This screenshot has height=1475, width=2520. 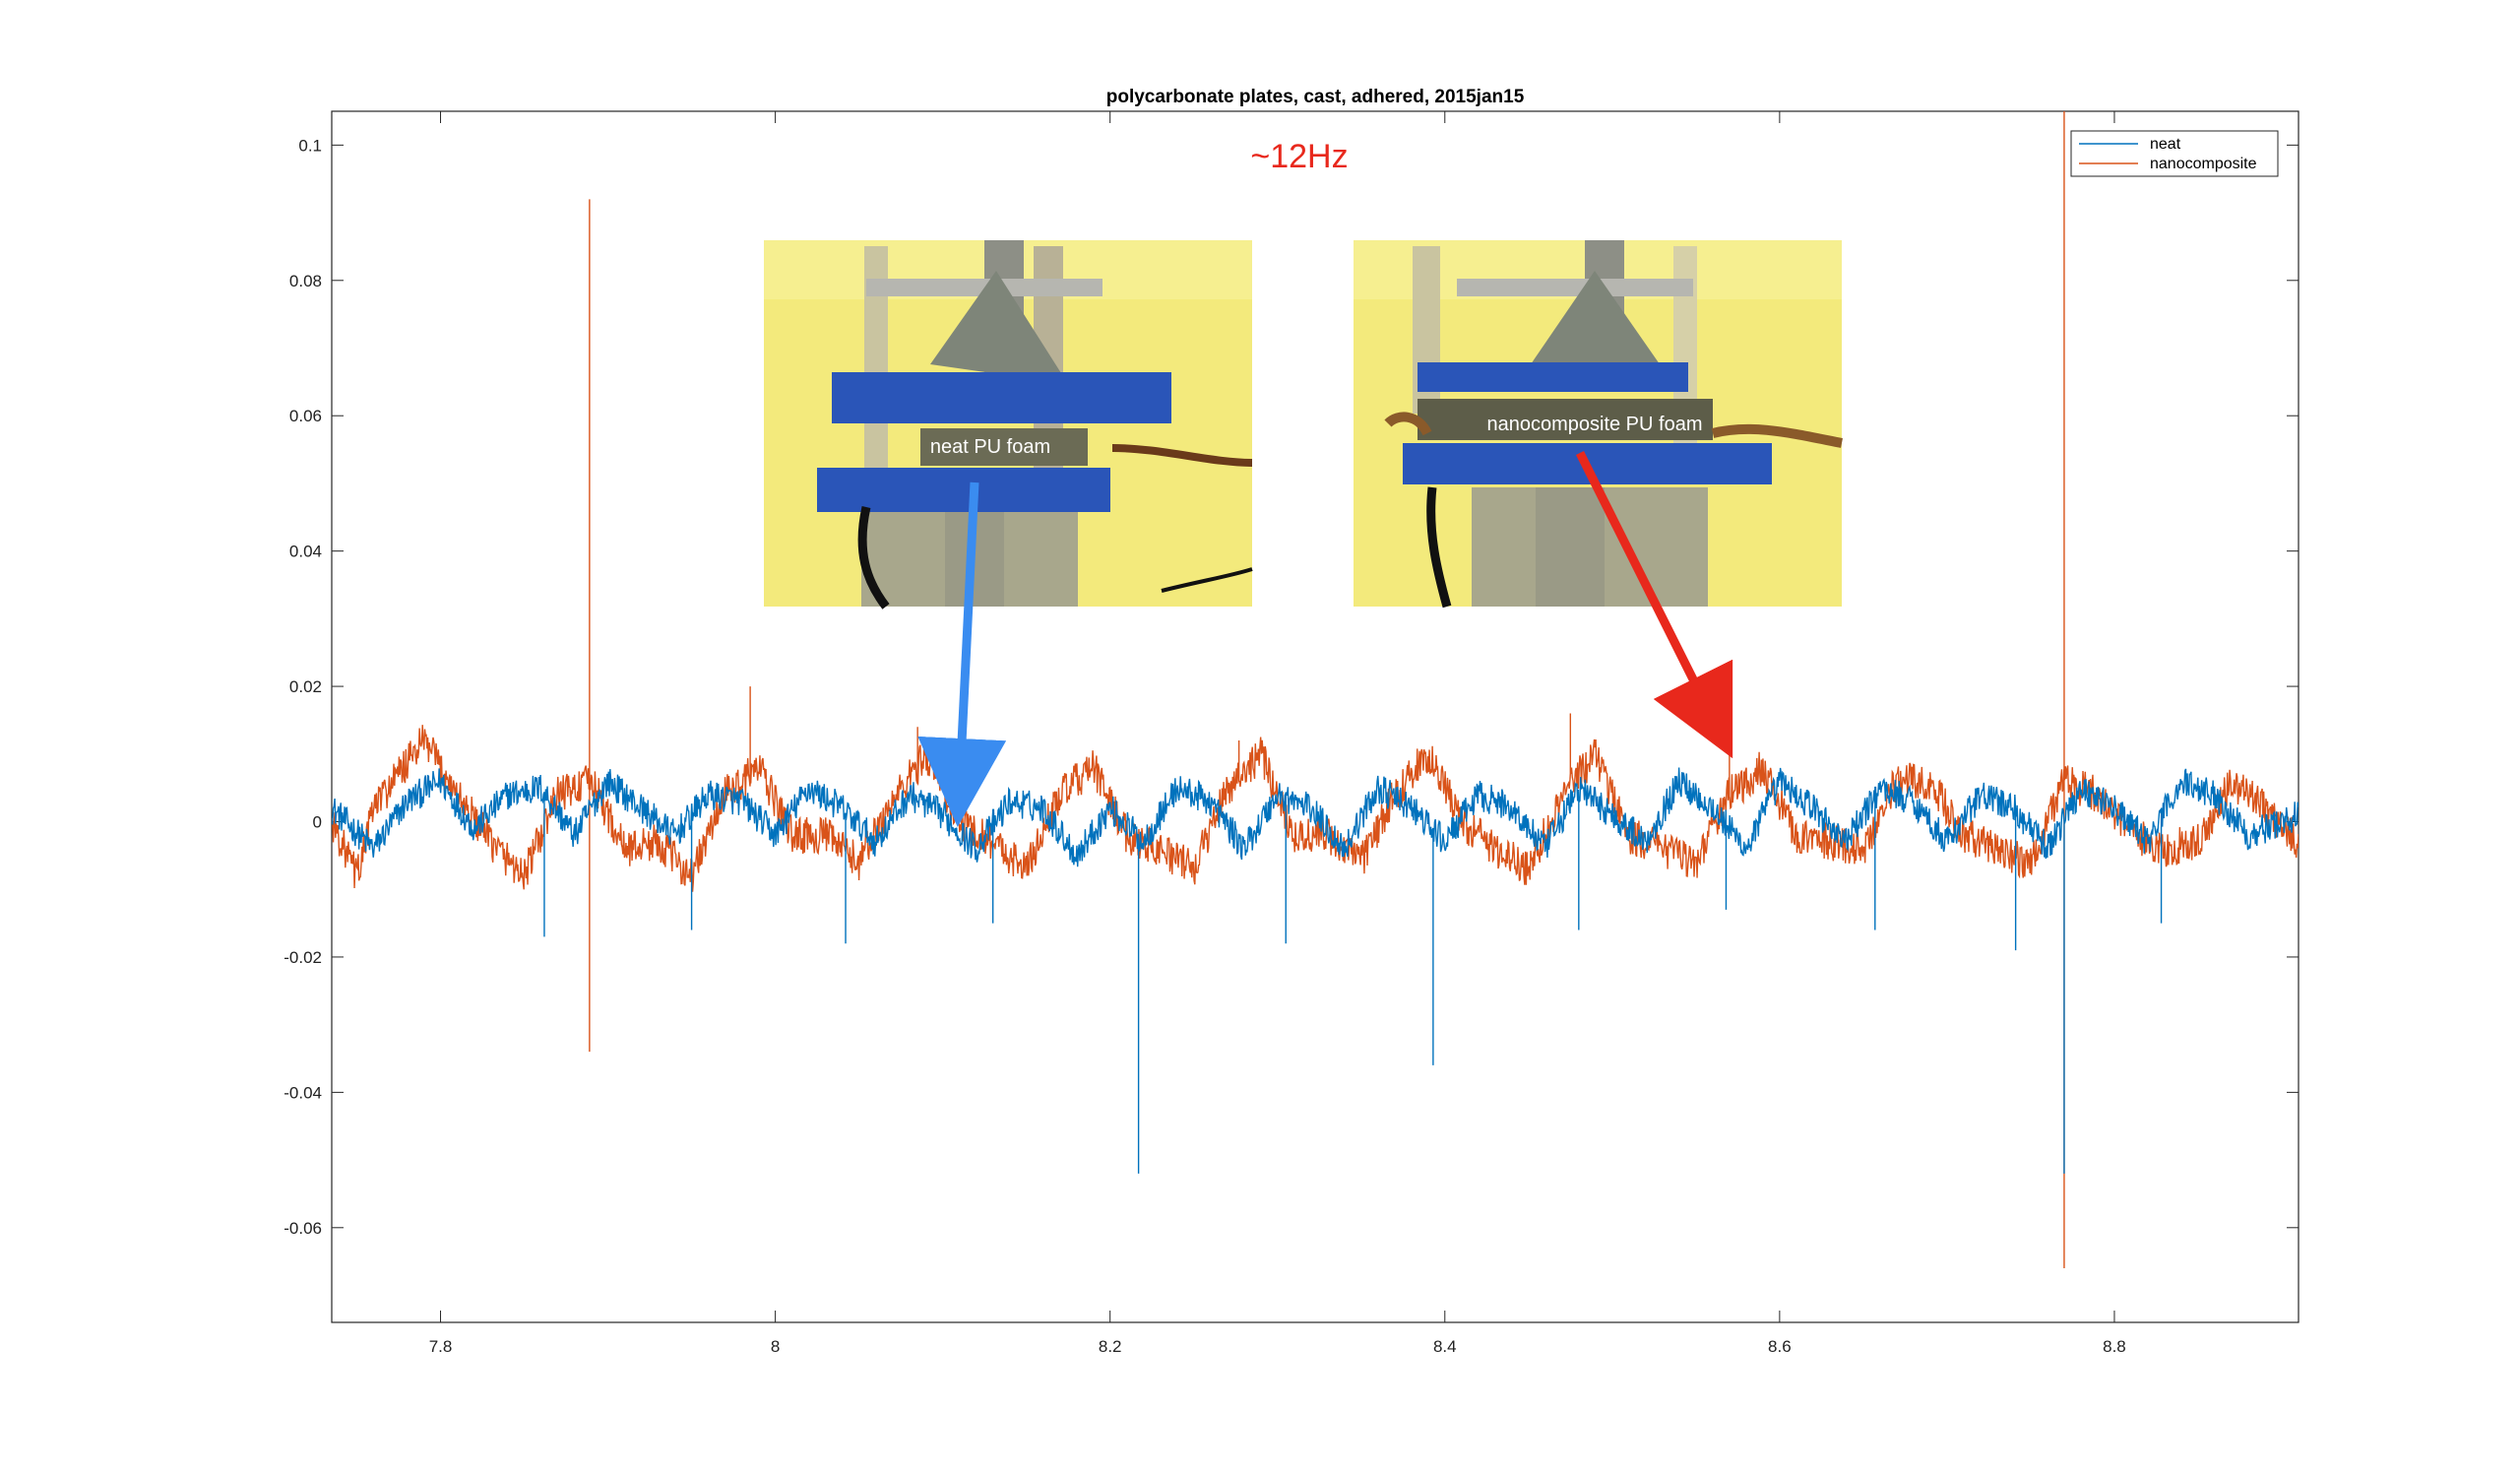 I want to click on arrow-nanocomposite, so click(x=1654, y=604).